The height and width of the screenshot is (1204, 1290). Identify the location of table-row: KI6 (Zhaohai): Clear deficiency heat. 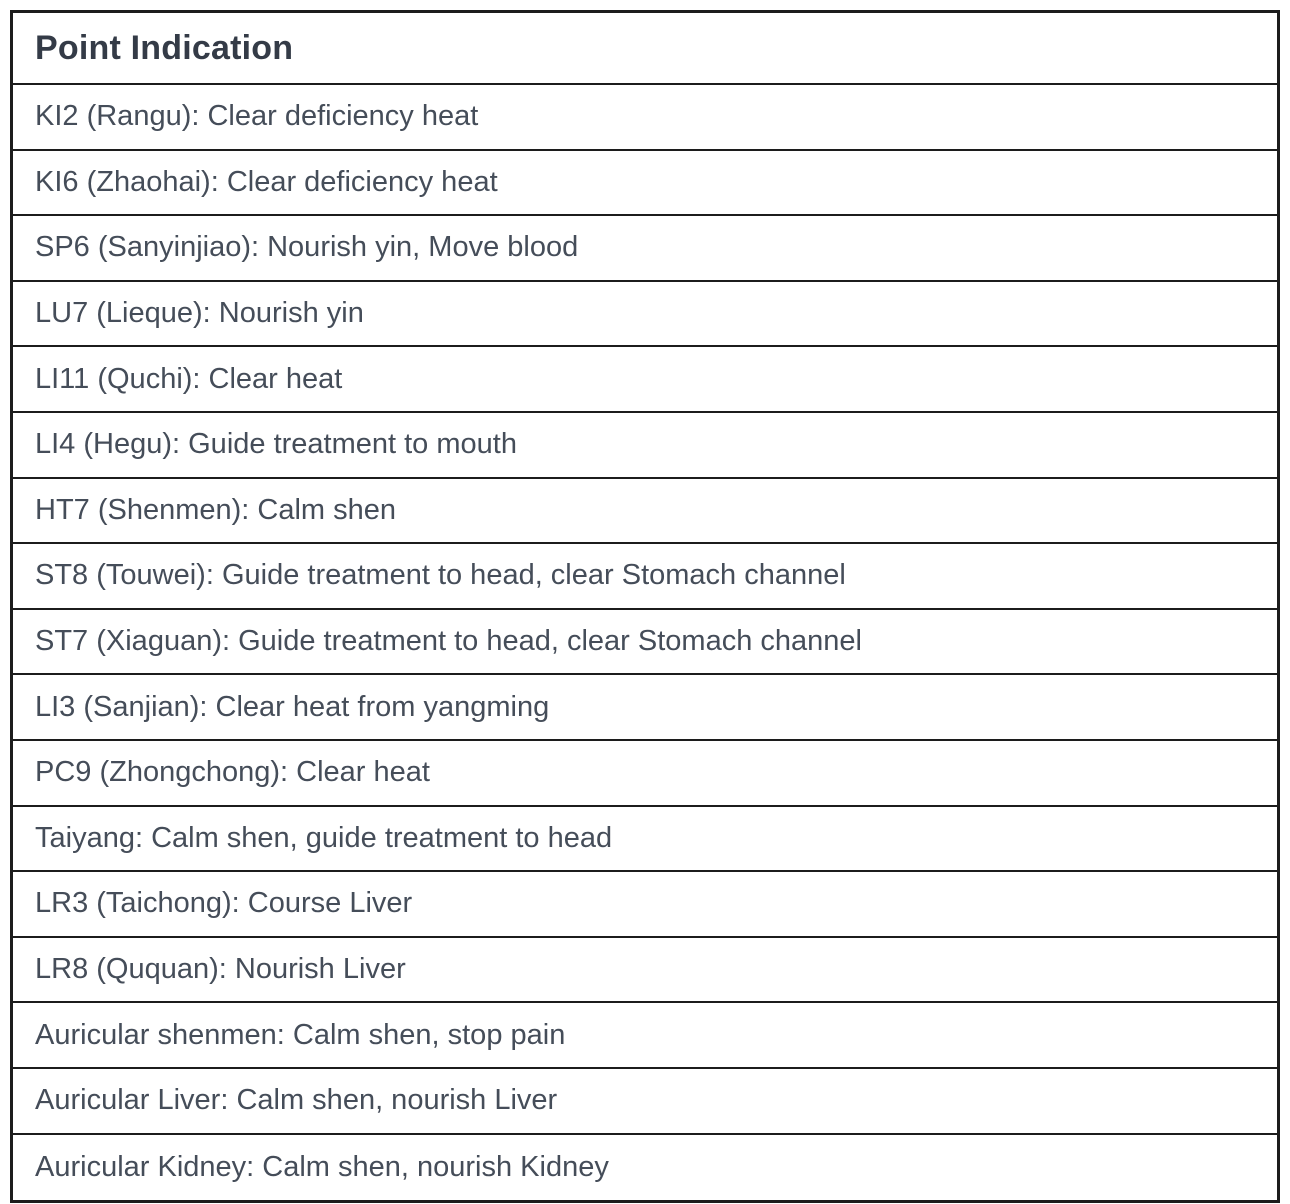
(645, 184).